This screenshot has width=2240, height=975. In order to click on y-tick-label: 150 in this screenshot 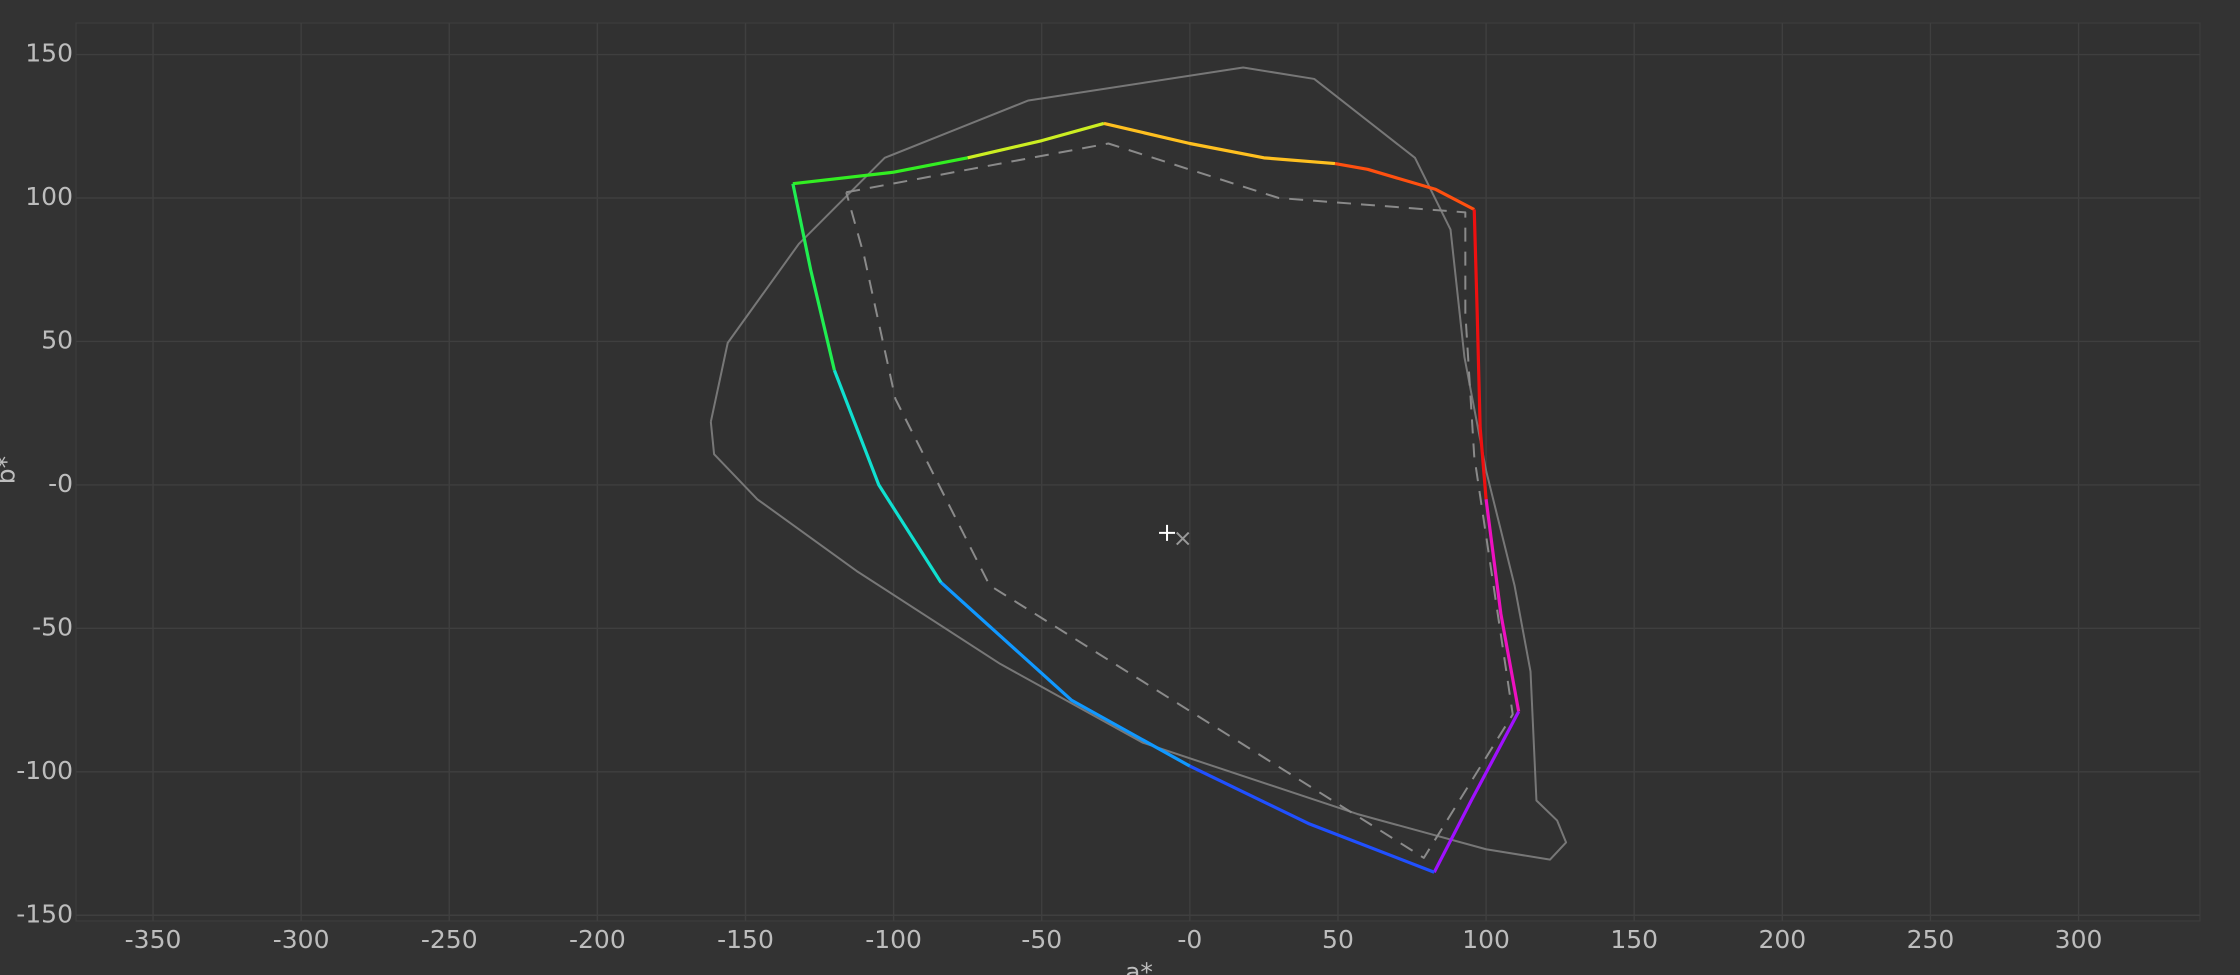, I will do `click(49, 53)`.